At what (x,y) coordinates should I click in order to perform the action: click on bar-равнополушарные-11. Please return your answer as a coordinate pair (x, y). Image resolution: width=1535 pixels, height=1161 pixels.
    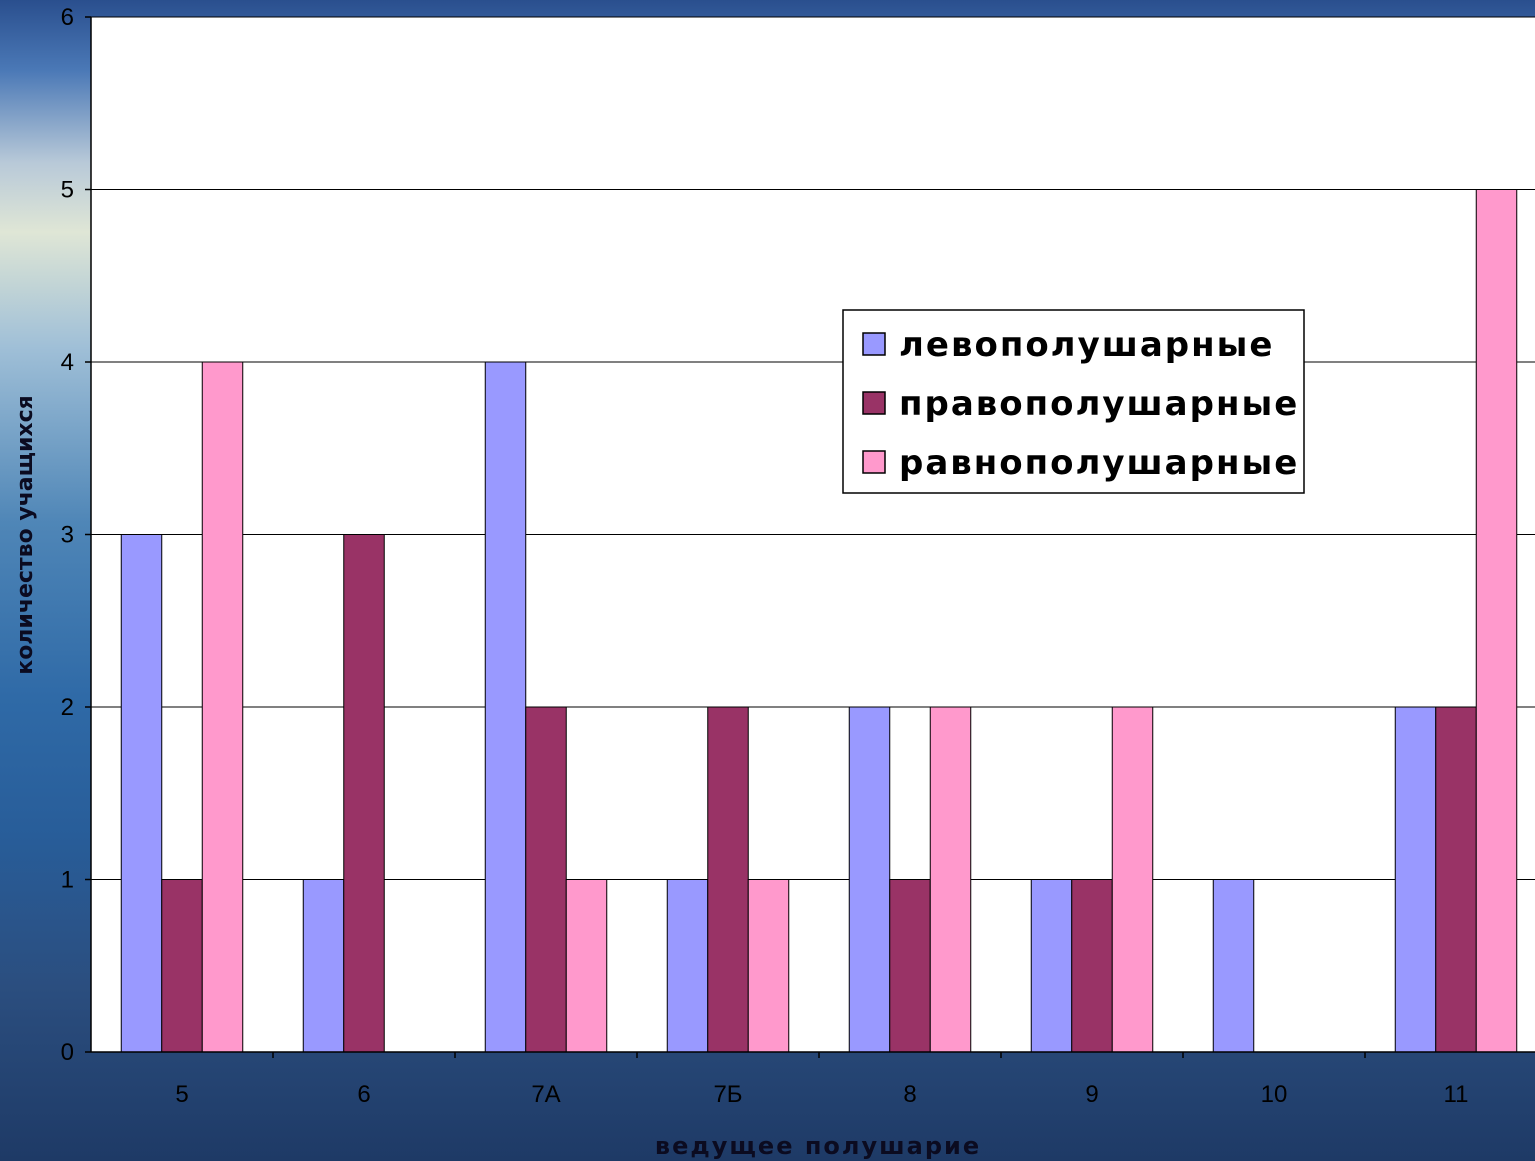
    Looking at the image, I should click on (1496, 621).